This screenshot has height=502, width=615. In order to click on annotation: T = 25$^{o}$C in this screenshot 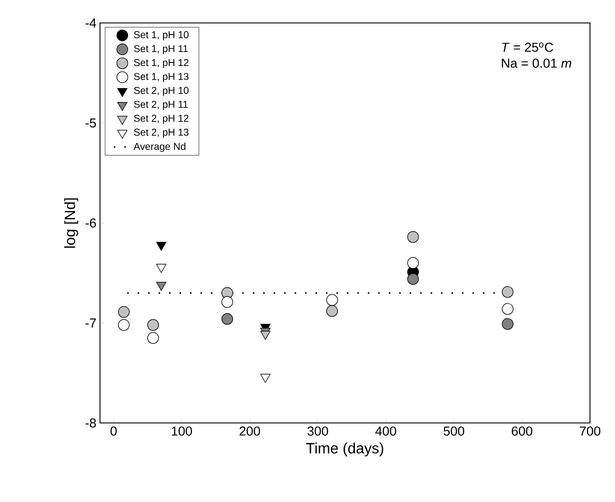, I will do `click(528, 47)`.